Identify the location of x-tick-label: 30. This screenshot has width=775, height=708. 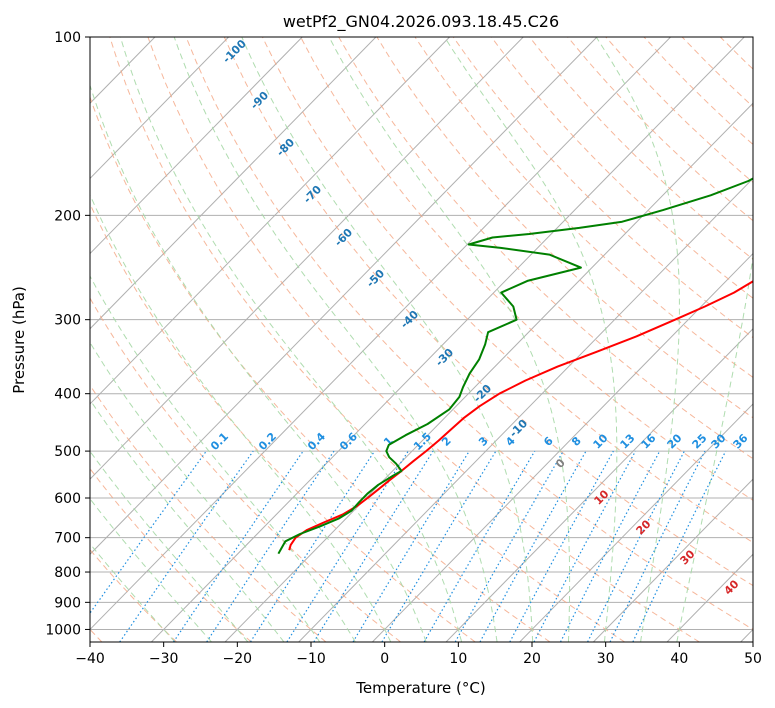
(606, 659).